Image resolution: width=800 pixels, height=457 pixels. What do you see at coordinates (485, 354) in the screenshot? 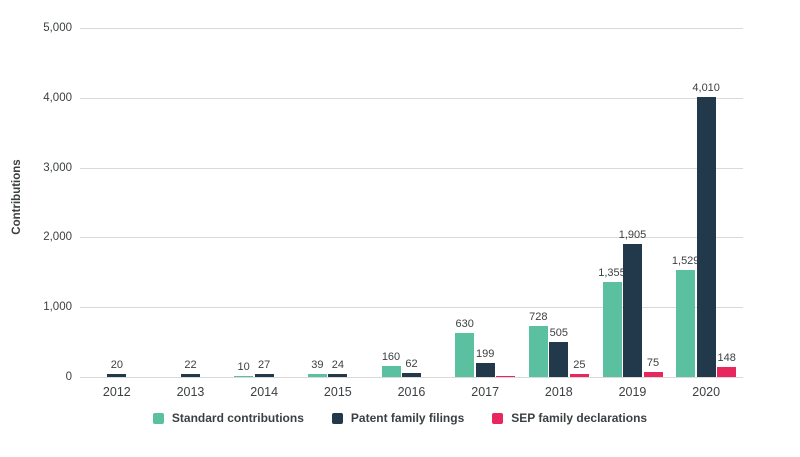
I see `bar-value-label: 199` at bounding box center [485, 354].